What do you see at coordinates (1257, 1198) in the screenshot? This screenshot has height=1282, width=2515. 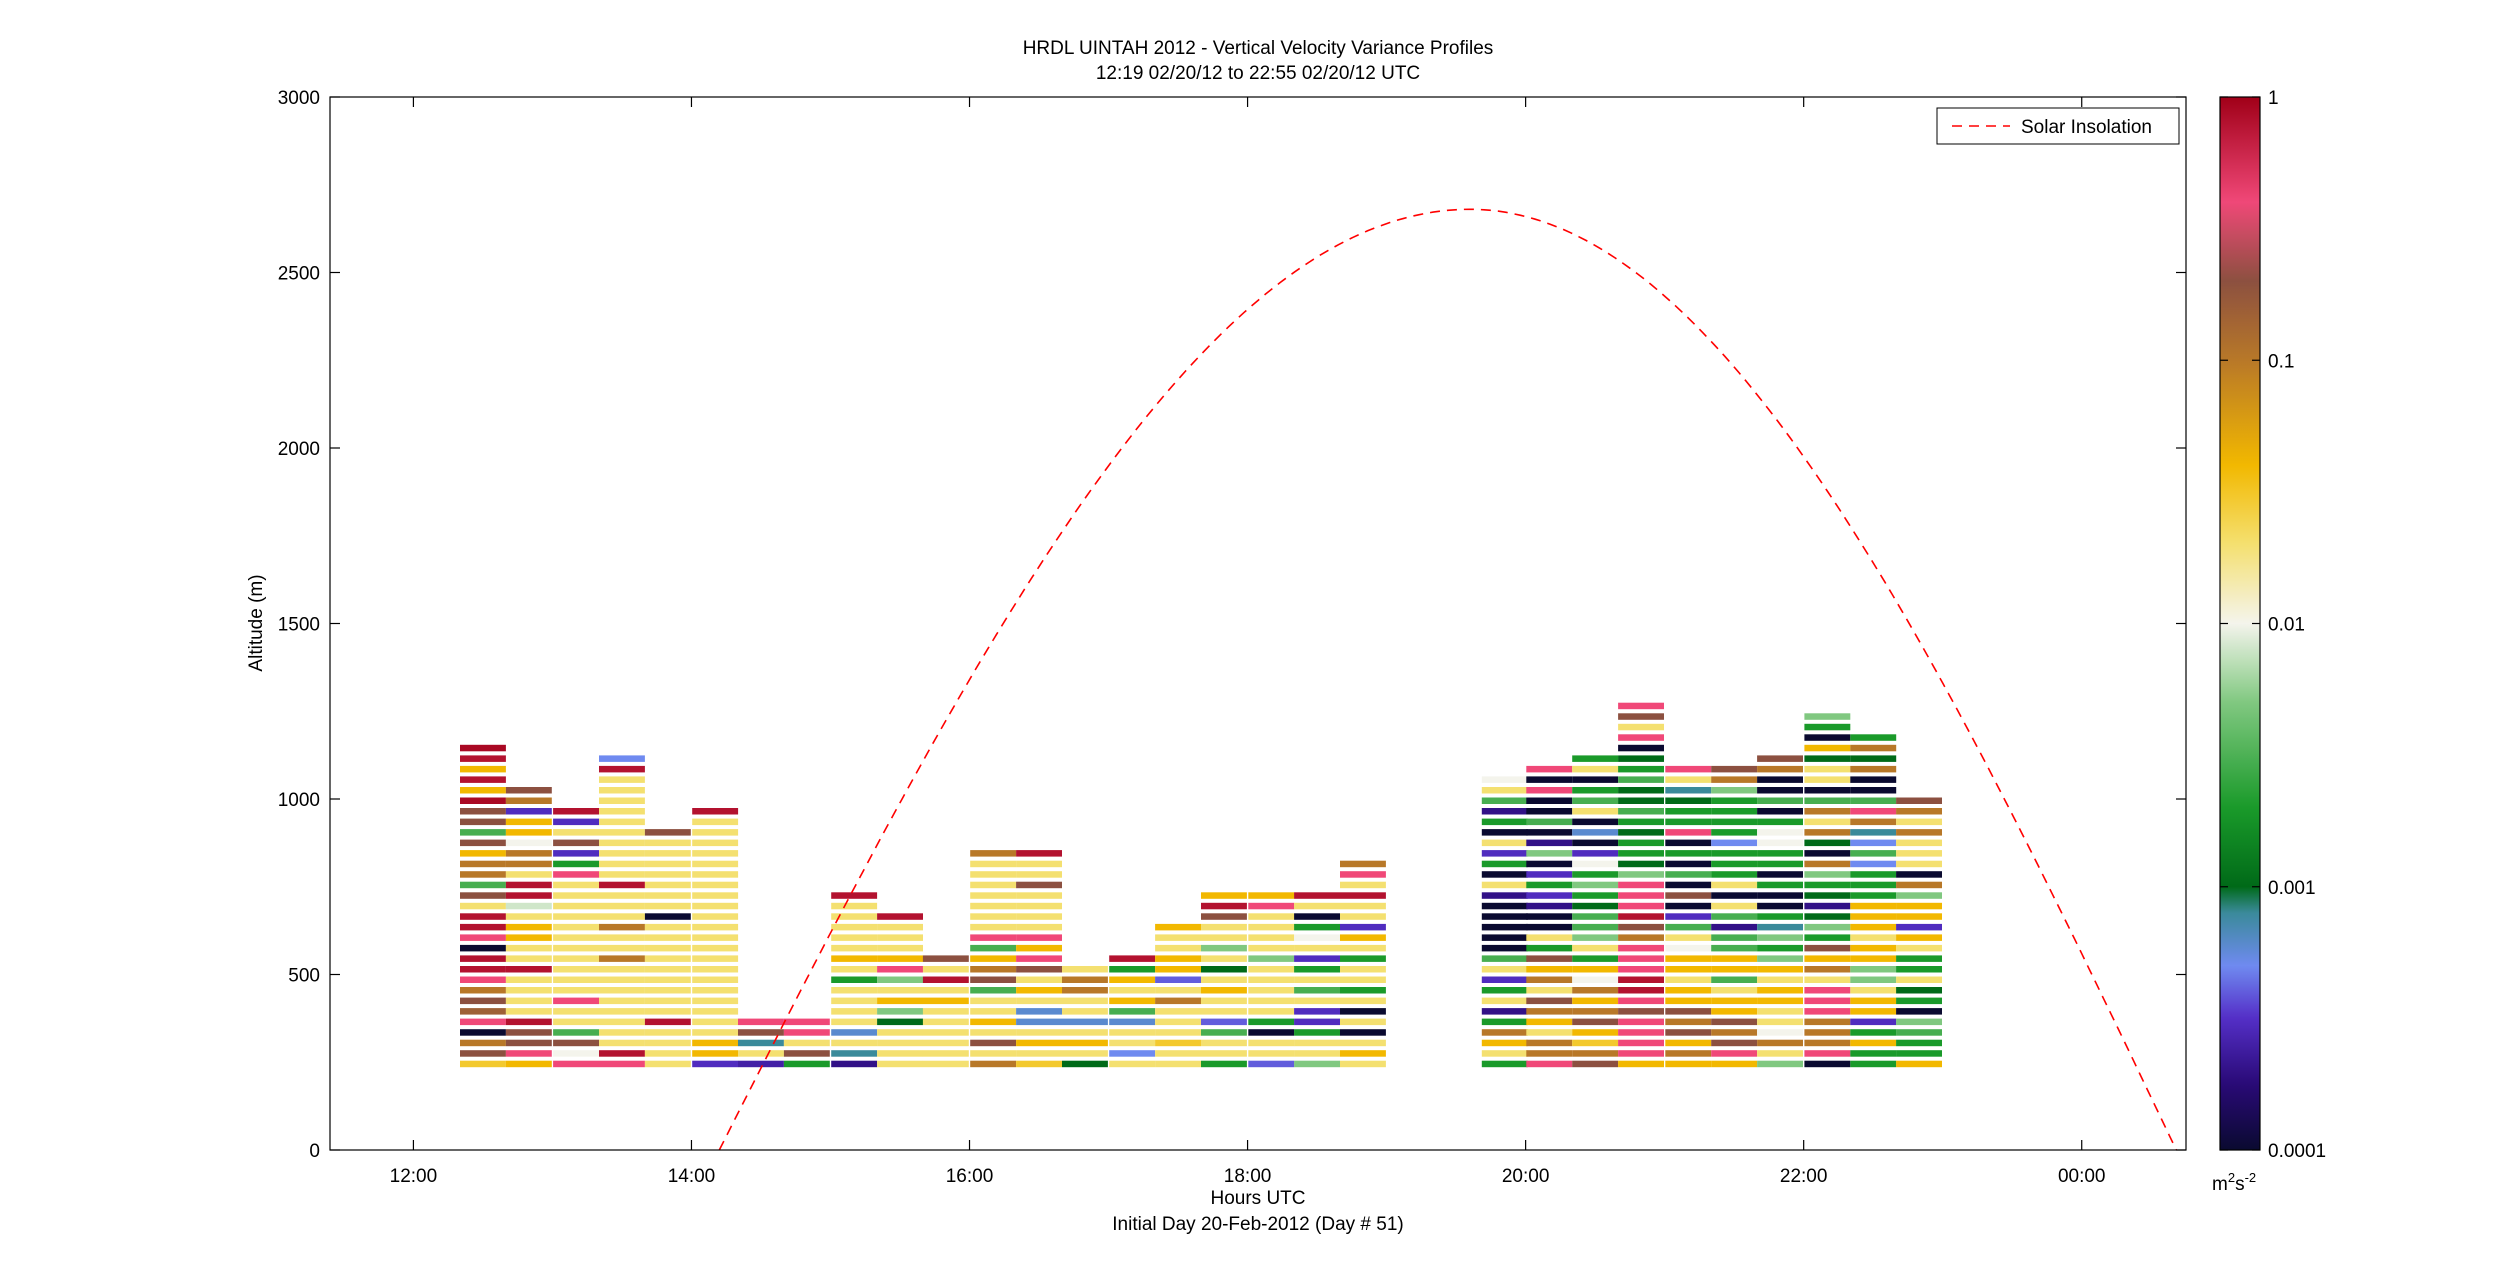 I see `x-axis-label: Hours UTC` at bounding box center [1257, 1198].